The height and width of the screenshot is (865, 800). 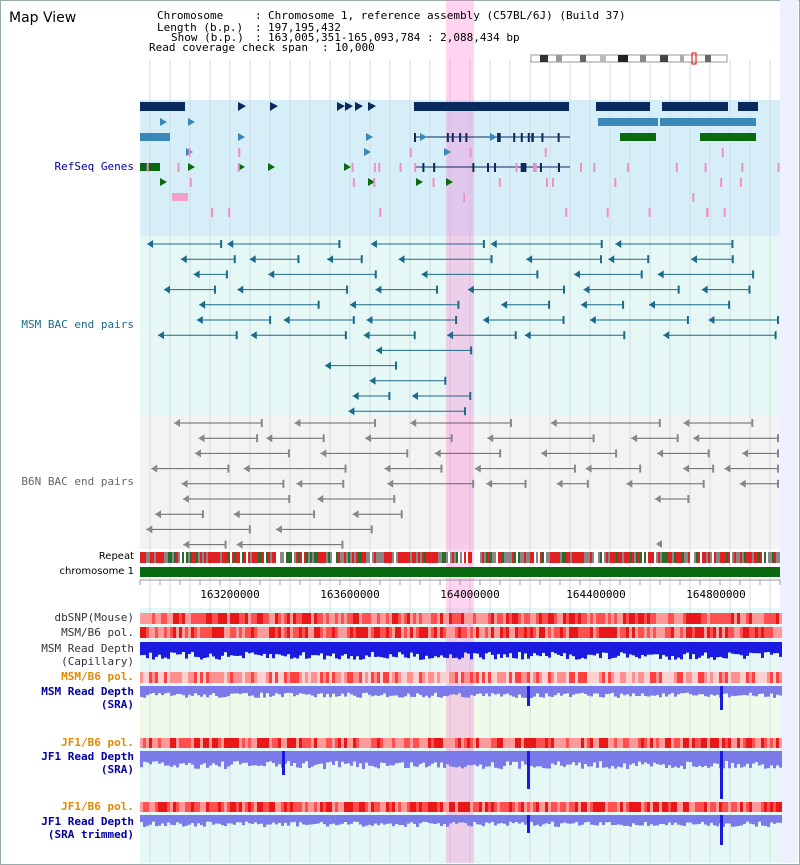 I want to click on track-label-msm-bac: MSM BAC end pairs, so click(x=77, y=324).